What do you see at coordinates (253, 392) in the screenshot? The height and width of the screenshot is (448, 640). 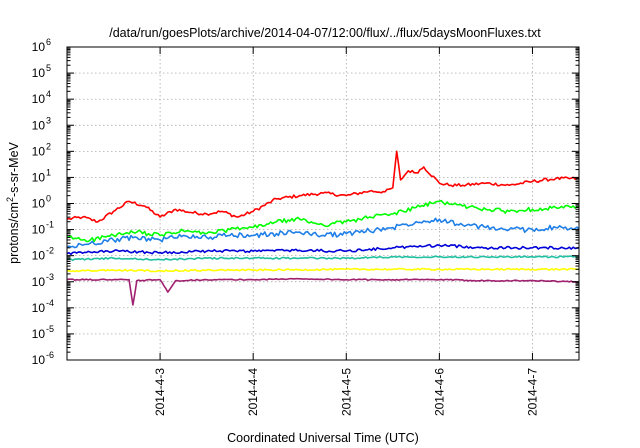 I see `x-tick-label: 2014-4-4` at bounding box center [253, 392].